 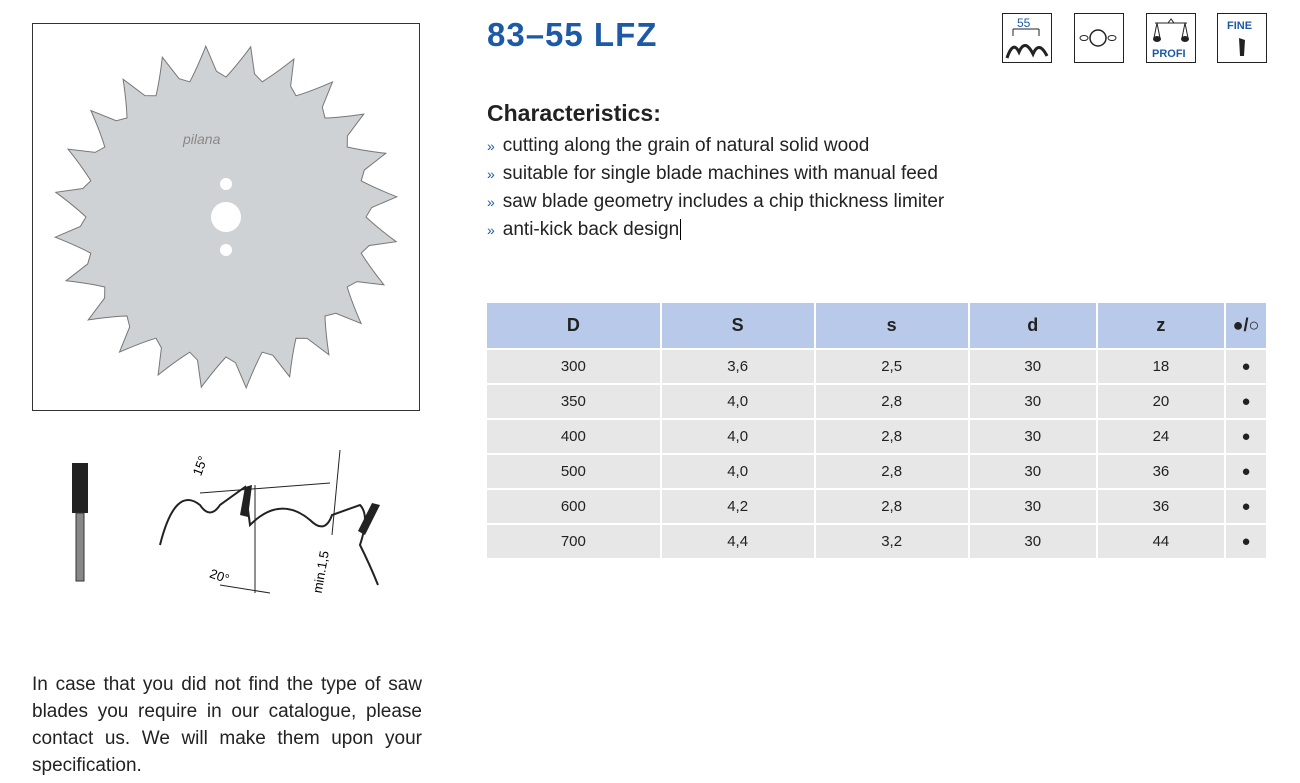 I want to click on icon-label: PROFI, so click(x=1169, y=54).